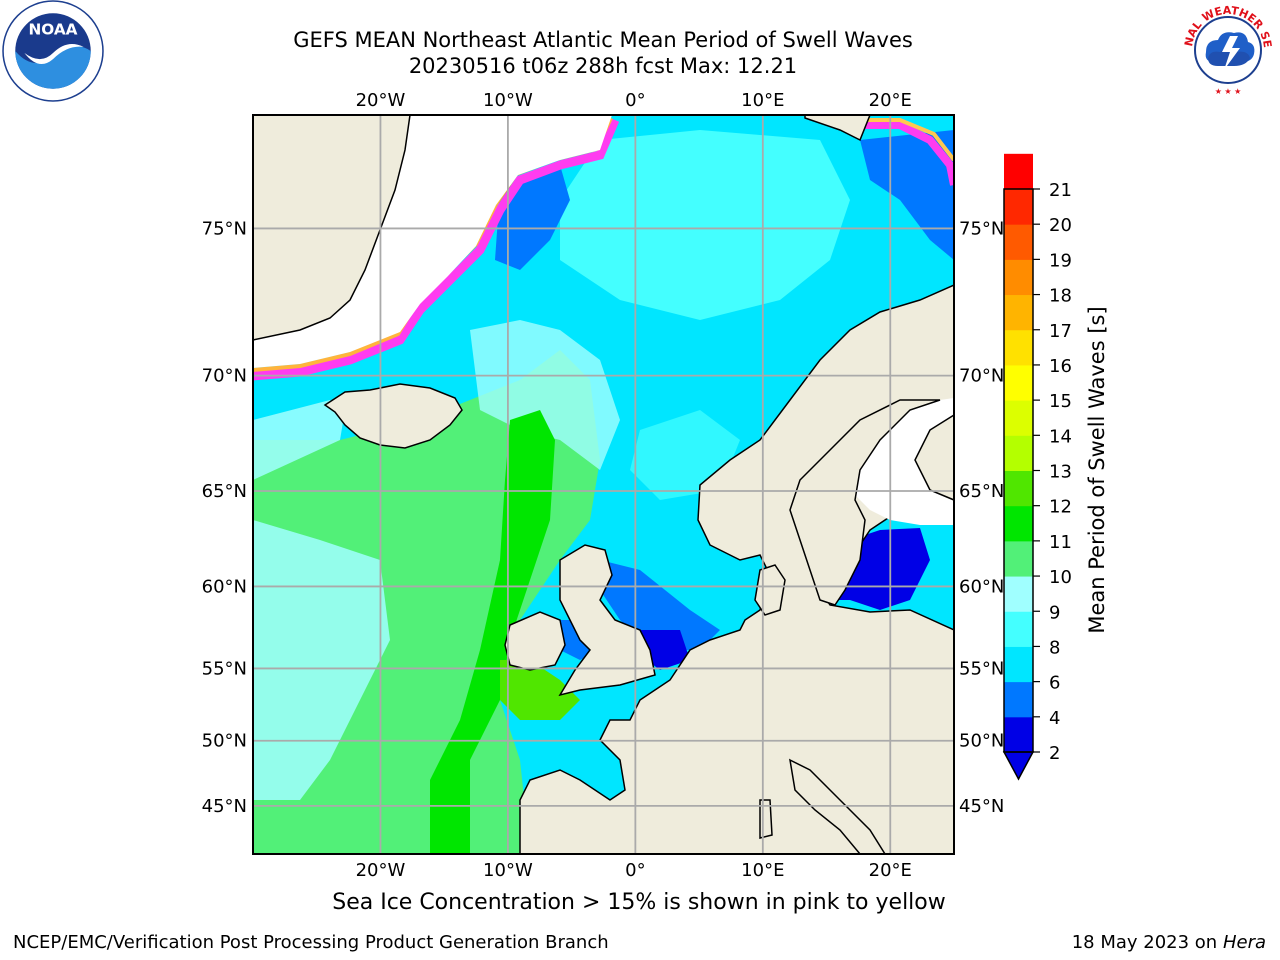 The width and height of the screenshot is (1280, 960). Describe the element at coordinates (332, 228) in the screenshot. I see `greenland-land` at that location.